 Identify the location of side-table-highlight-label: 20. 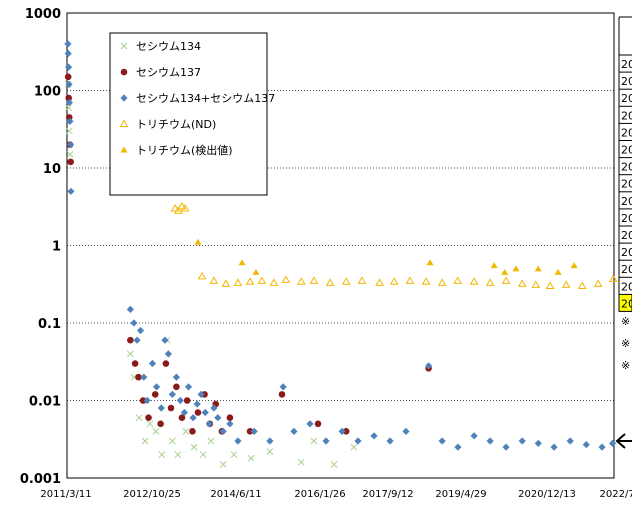
(626, 303).